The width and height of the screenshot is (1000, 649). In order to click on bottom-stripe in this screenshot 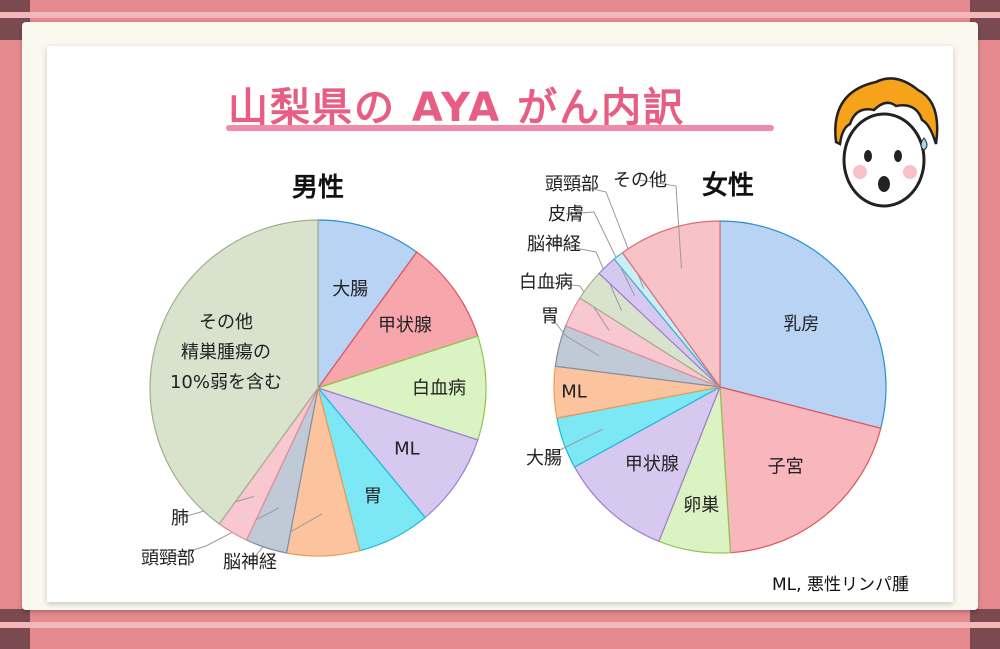, I will do `click(500, 625)`.